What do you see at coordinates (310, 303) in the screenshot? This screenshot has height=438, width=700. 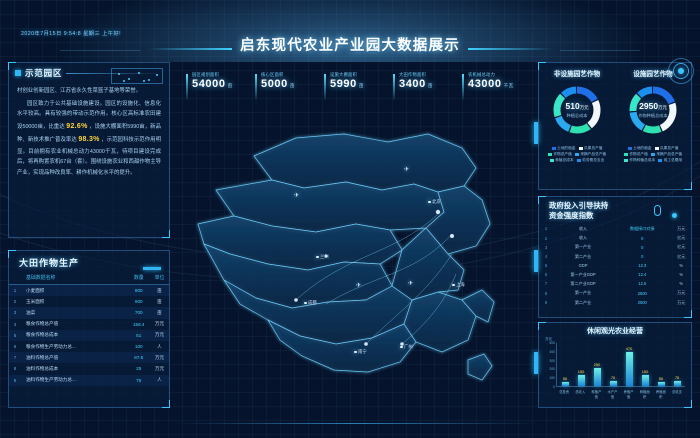 I see `map-marker: 成都` at bounding box center [310, 303].